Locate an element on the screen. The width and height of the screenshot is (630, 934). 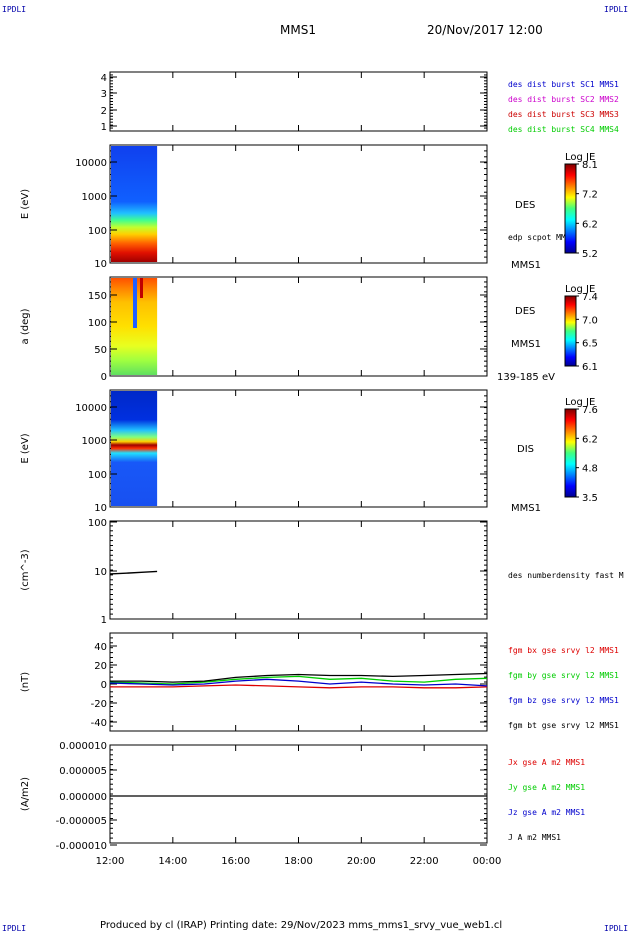
panel-3-title: DES is located at coordinates (525, 311).